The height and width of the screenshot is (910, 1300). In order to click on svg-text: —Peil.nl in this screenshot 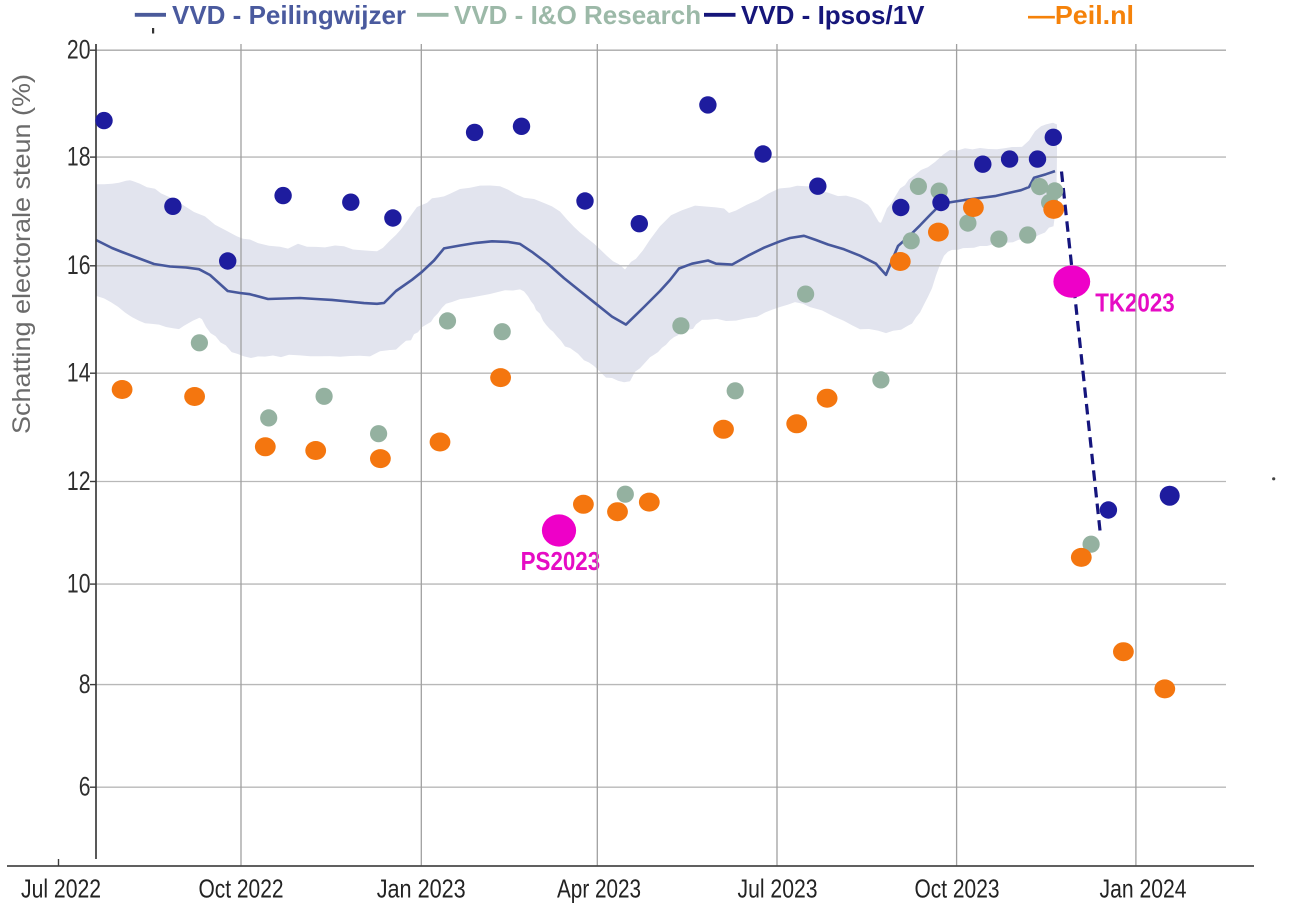, I will do `click(1081, 15)`.